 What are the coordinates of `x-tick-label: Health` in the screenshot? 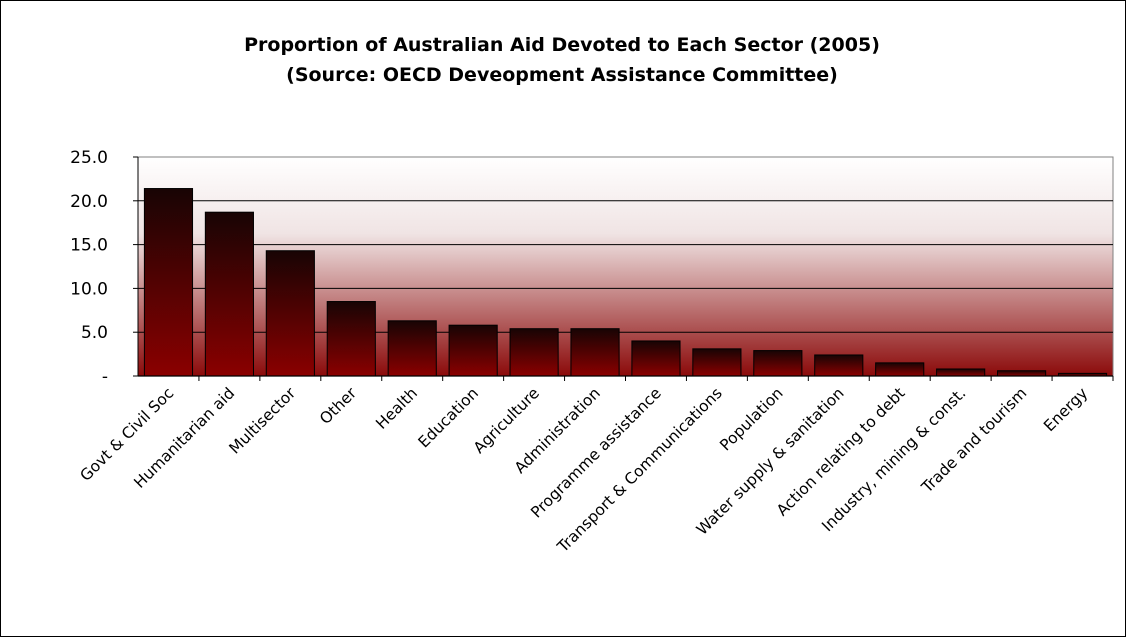 It's located at (396, 408).